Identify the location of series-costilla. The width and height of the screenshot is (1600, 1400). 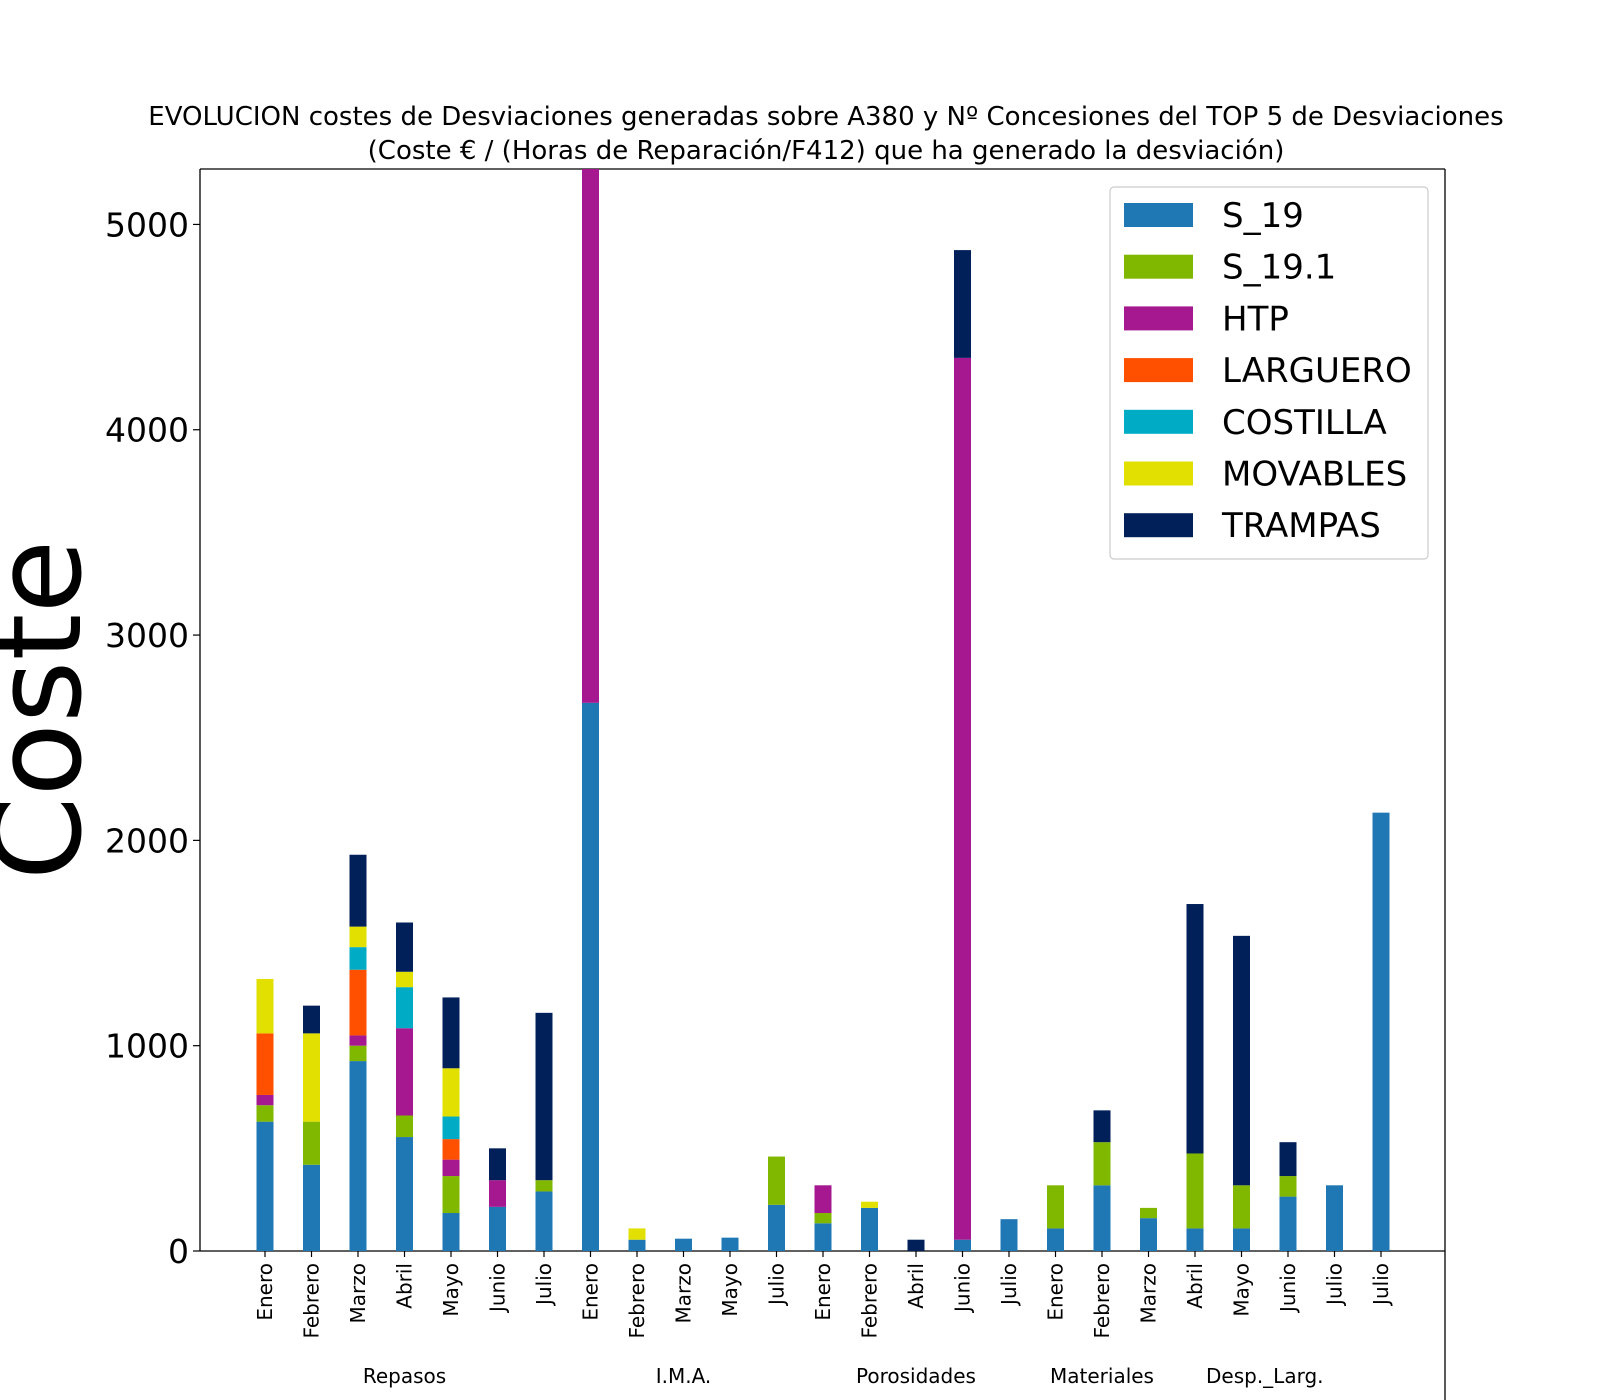
(404, 1043).